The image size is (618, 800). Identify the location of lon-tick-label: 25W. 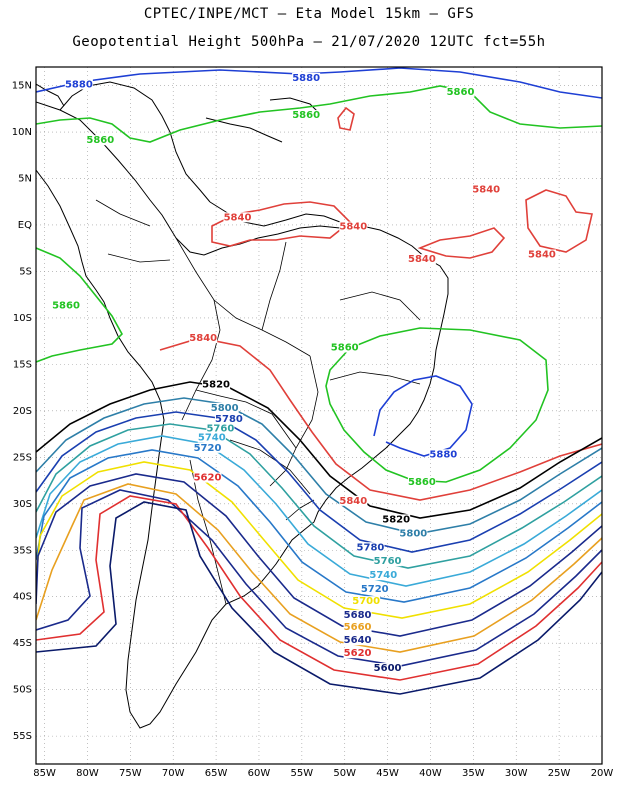
(559, 773).